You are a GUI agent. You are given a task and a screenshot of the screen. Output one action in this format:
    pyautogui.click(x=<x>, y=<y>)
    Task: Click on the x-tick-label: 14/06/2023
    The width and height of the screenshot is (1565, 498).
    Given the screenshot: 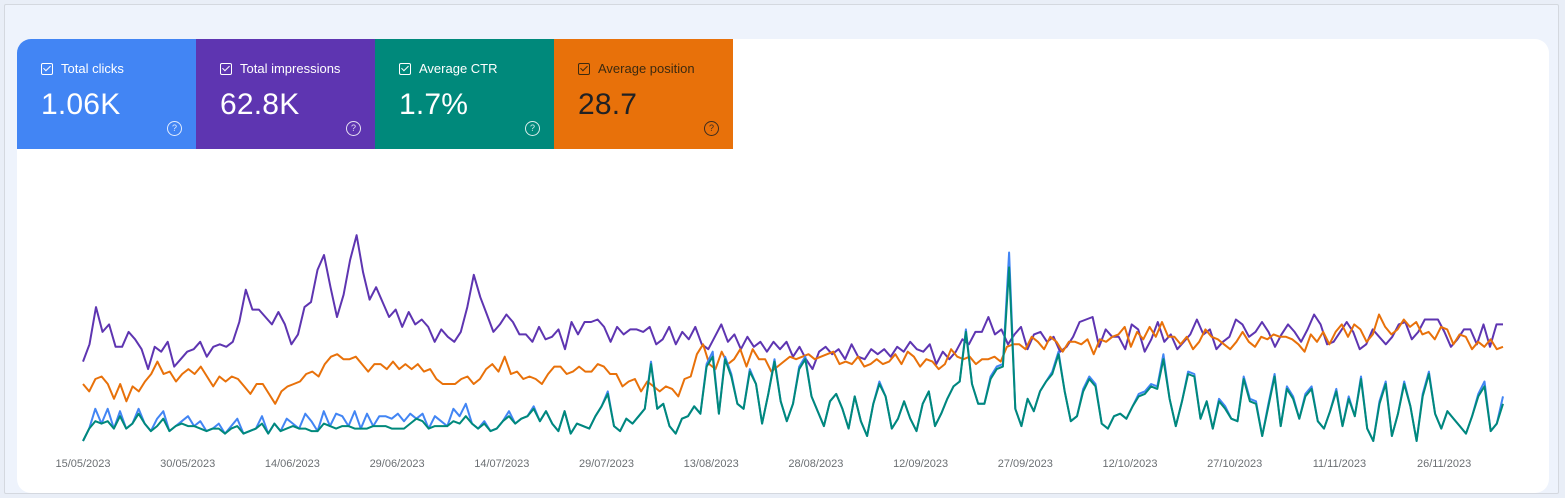 What is the action you would take?
    pyautogui.click(x=292, y=464)
    